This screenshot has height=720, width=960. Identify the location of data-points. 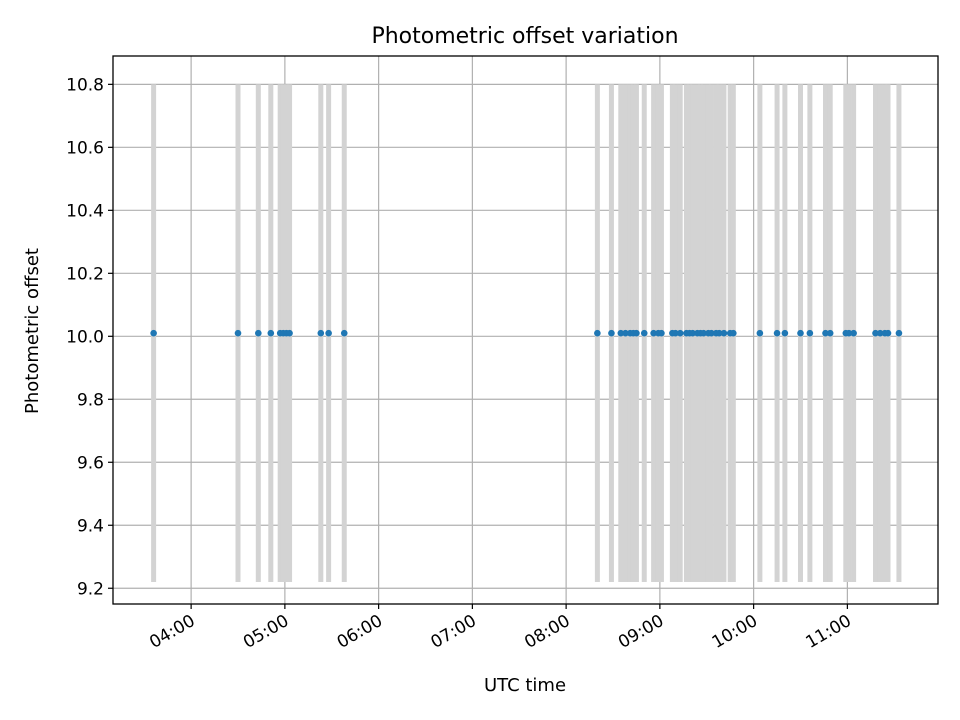
(526, 333).